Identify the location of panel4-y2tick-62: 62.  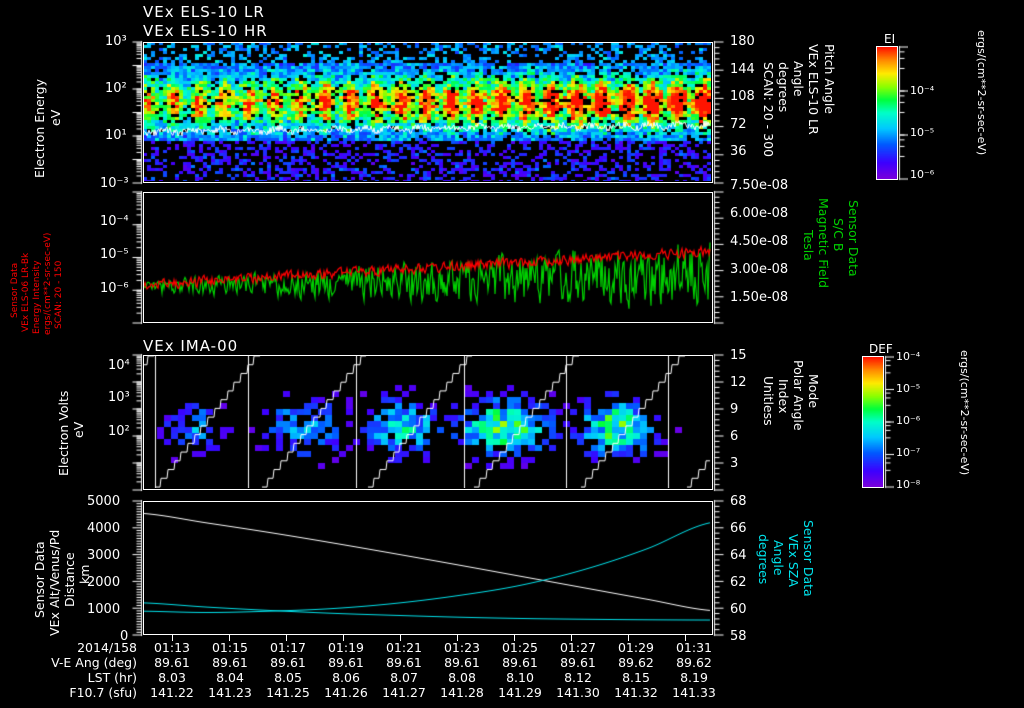
(738, 582).